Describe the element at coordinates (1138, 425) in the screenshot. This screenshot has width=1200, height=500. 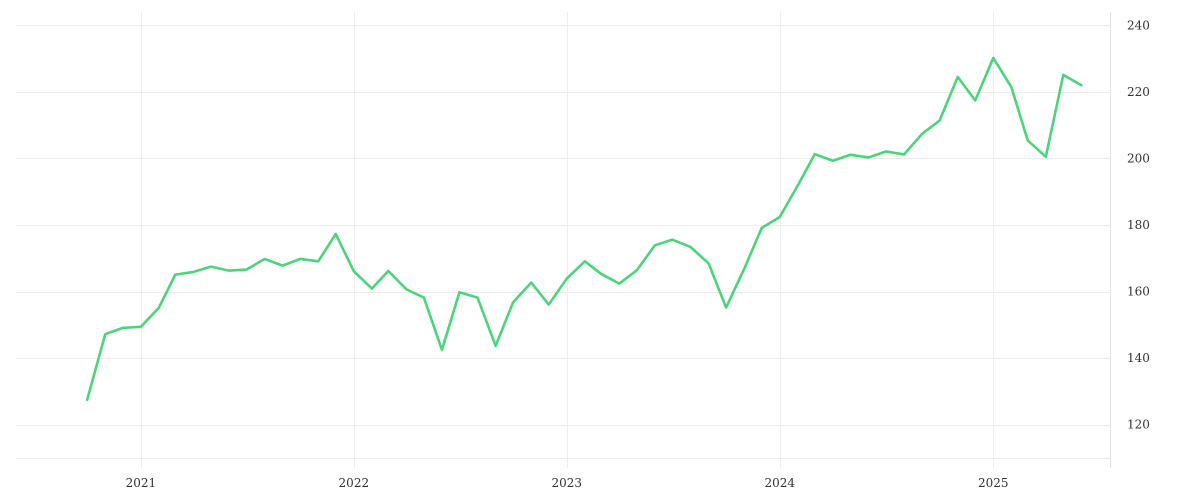
I see `y-tick-label: 120` at that location.